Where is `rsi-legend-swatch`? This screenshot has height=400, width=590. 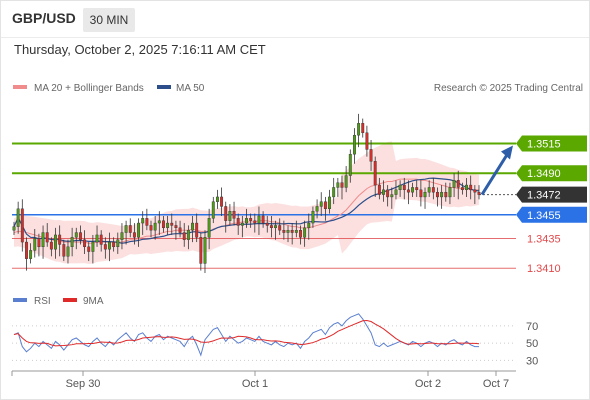 rsi-legend-swatch is located at coordinates (20, 300).